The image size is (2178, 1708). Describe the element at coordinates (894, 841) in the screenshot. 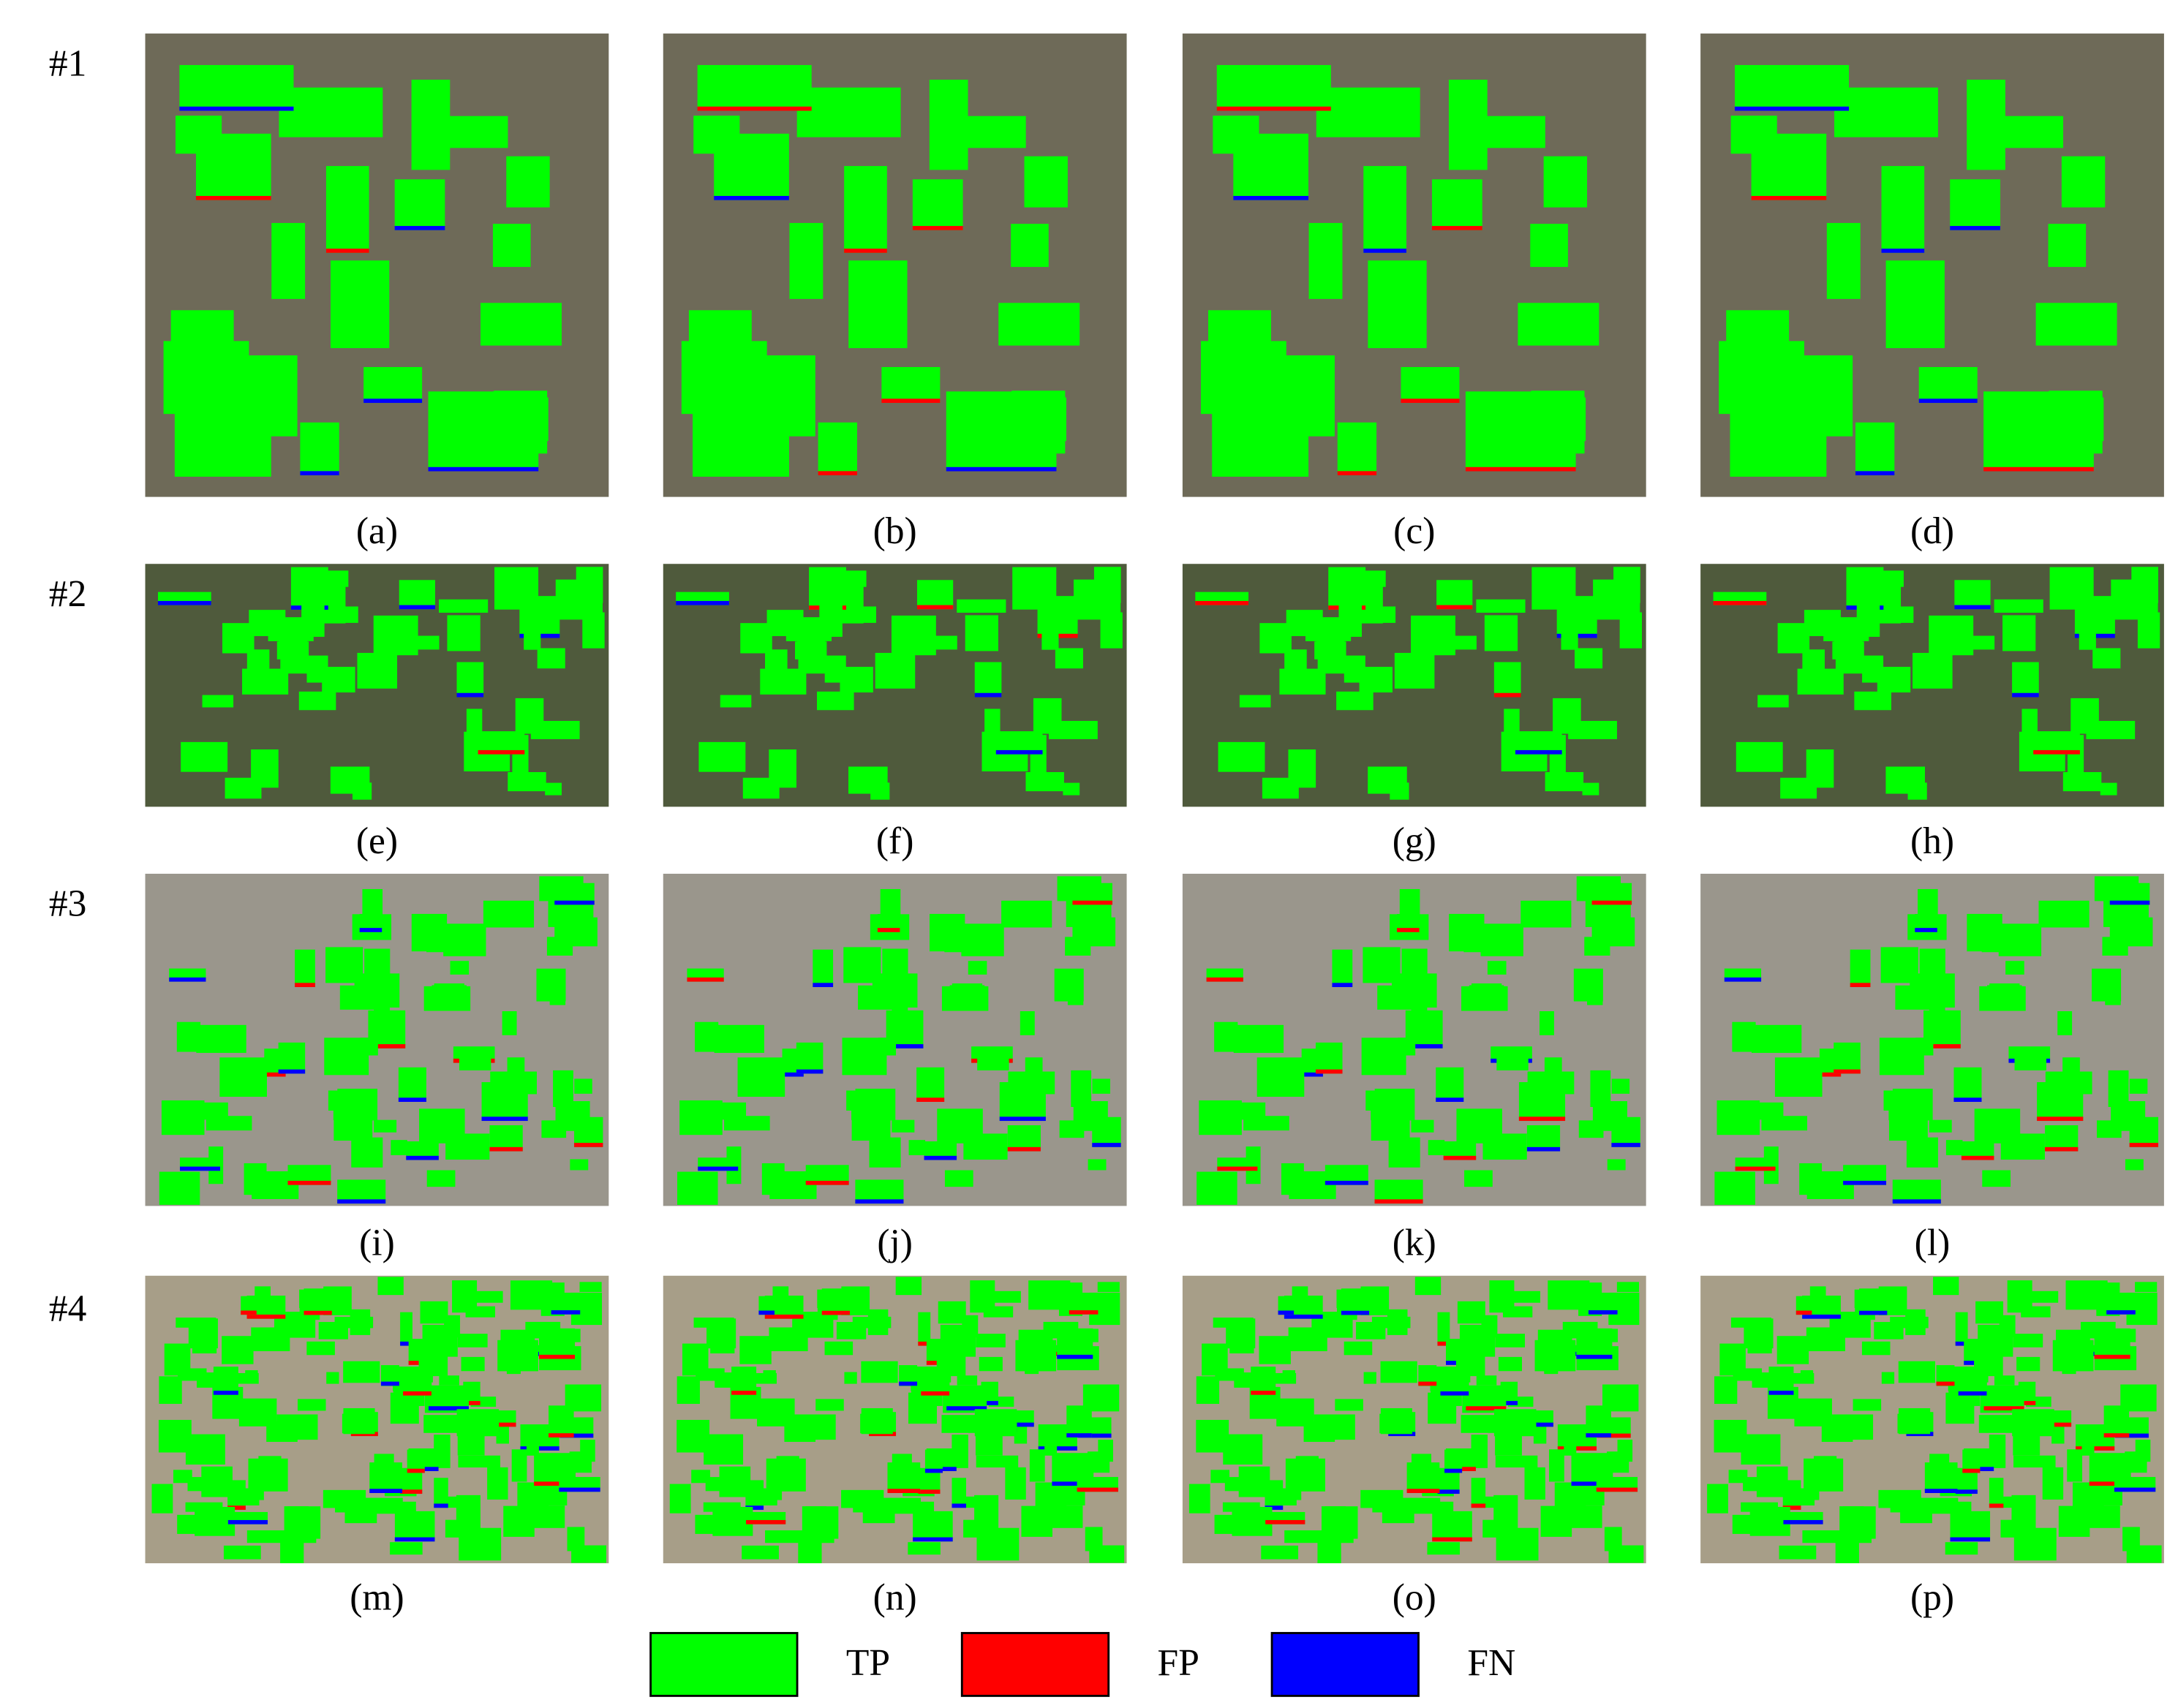

I see `panel-caption: (f)` at that location.